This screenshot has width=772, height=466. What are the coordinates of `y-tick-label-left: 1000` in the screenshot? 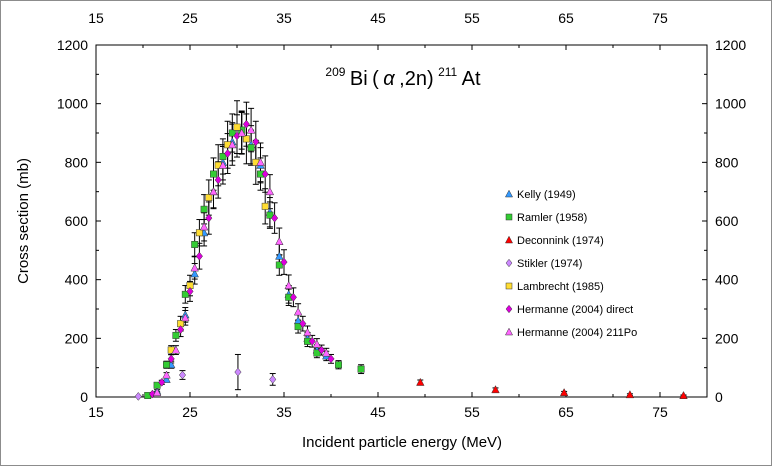 It's located at (72, 104).